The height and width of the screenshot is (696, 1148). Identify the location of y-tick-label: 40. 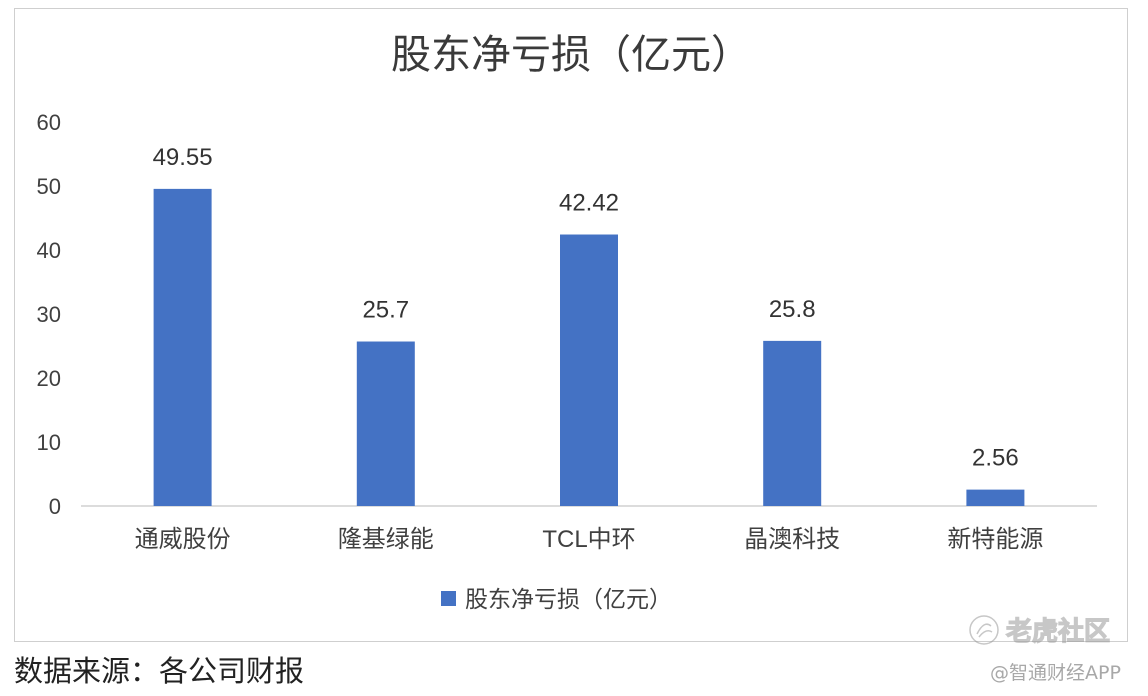
(49, 250).